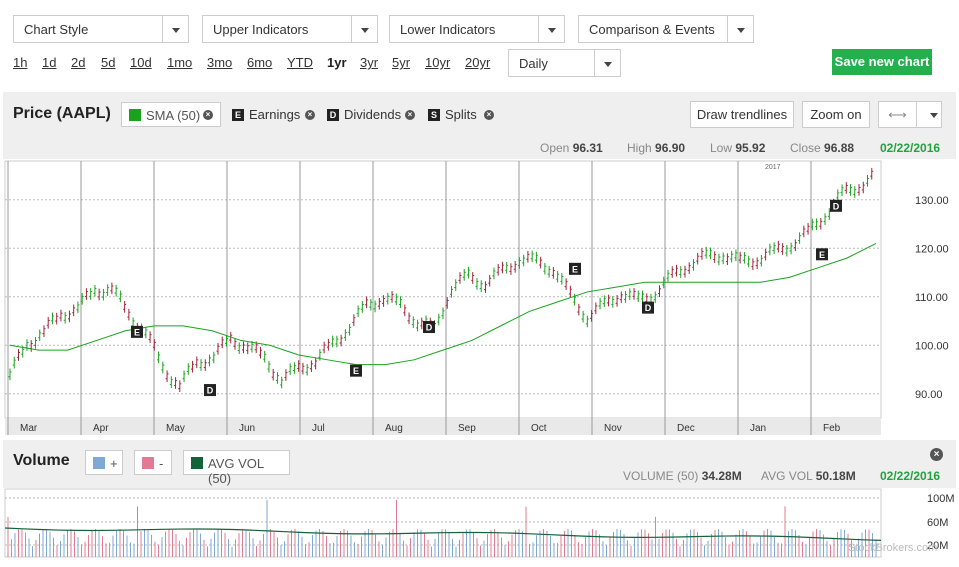  What do you see at coordinates (932, 346) in the screenshot?
I see `price-y-tick-label: 100.00` at bounding box center [932, 346].